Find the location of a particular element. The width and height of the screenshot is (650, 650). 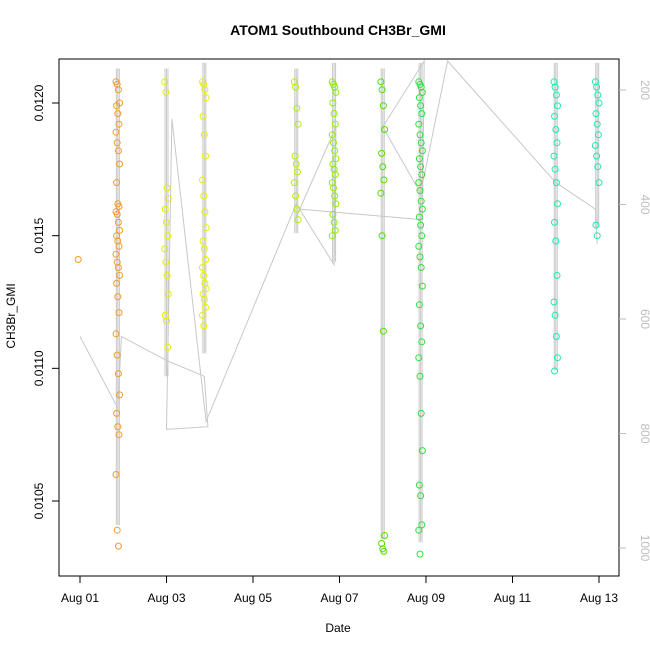

x-tick-label: Aug 01 is located at coordinates (80, 598).